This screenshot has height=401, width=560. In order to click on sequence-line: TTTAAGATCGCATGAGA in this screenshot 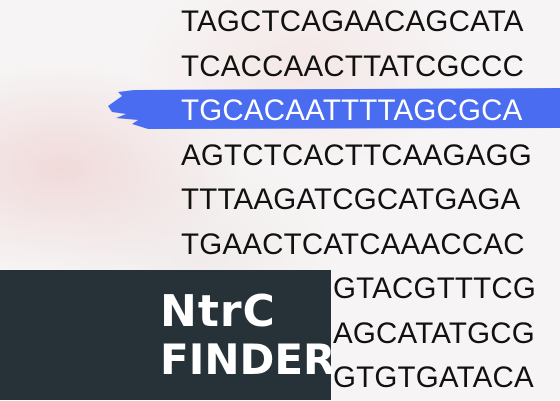, I will do `click(351, 199)`.